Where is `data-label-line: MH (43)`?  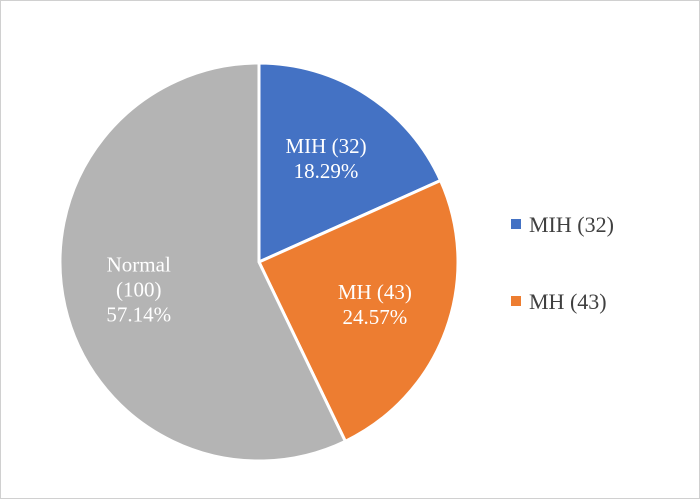 data-label-line: MH (43) is located at coordinates (375, 292).